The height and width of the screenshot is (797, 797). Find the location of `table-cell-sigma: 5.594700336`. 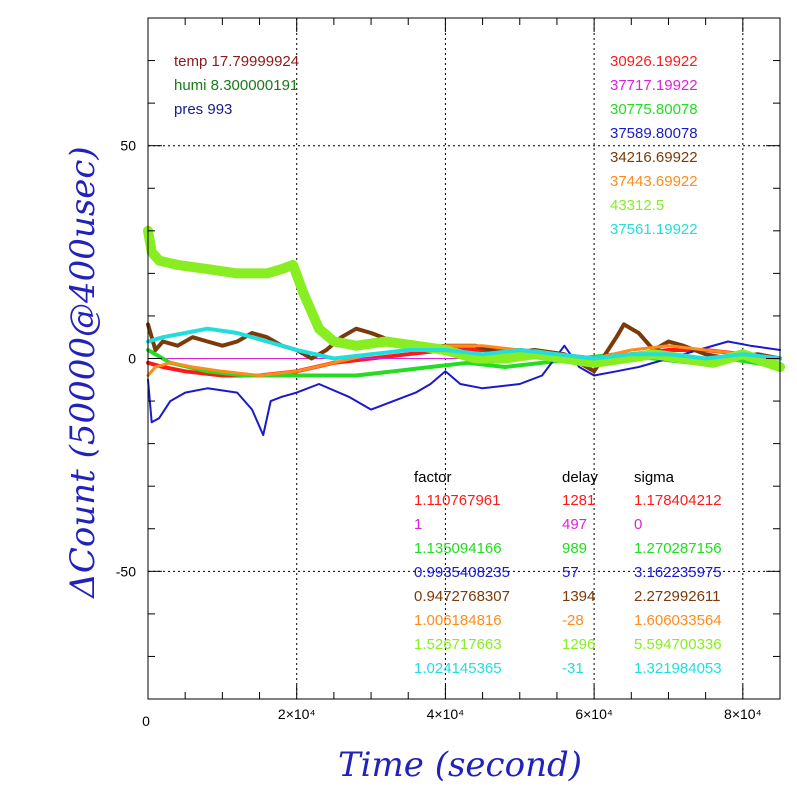

table-cell-sigma: 5.594700336 is located at coordinates (678, 644).